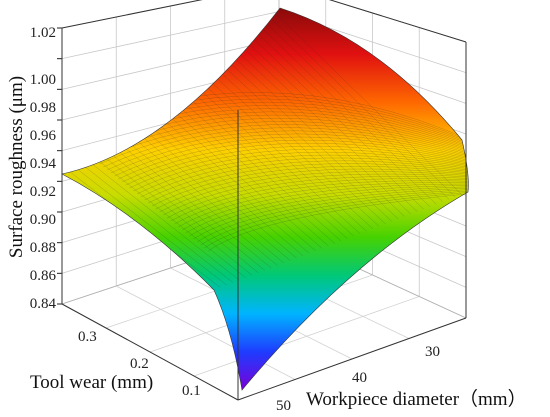 The image size is (550, 417). What do you see at coordinates (43, 276) in the screenshot?
I see `z-tick-label: 0.86` at bounding box center [43, 276].